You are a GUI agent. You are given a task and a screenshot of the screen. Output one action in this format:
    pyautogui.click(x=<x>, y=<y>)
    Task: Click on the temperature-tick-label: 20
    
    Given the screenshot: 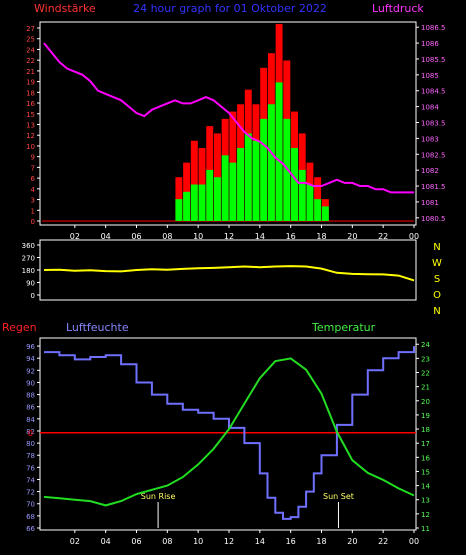 What is the action you would take?
    pyautogui.click(x=425, y=402)
    